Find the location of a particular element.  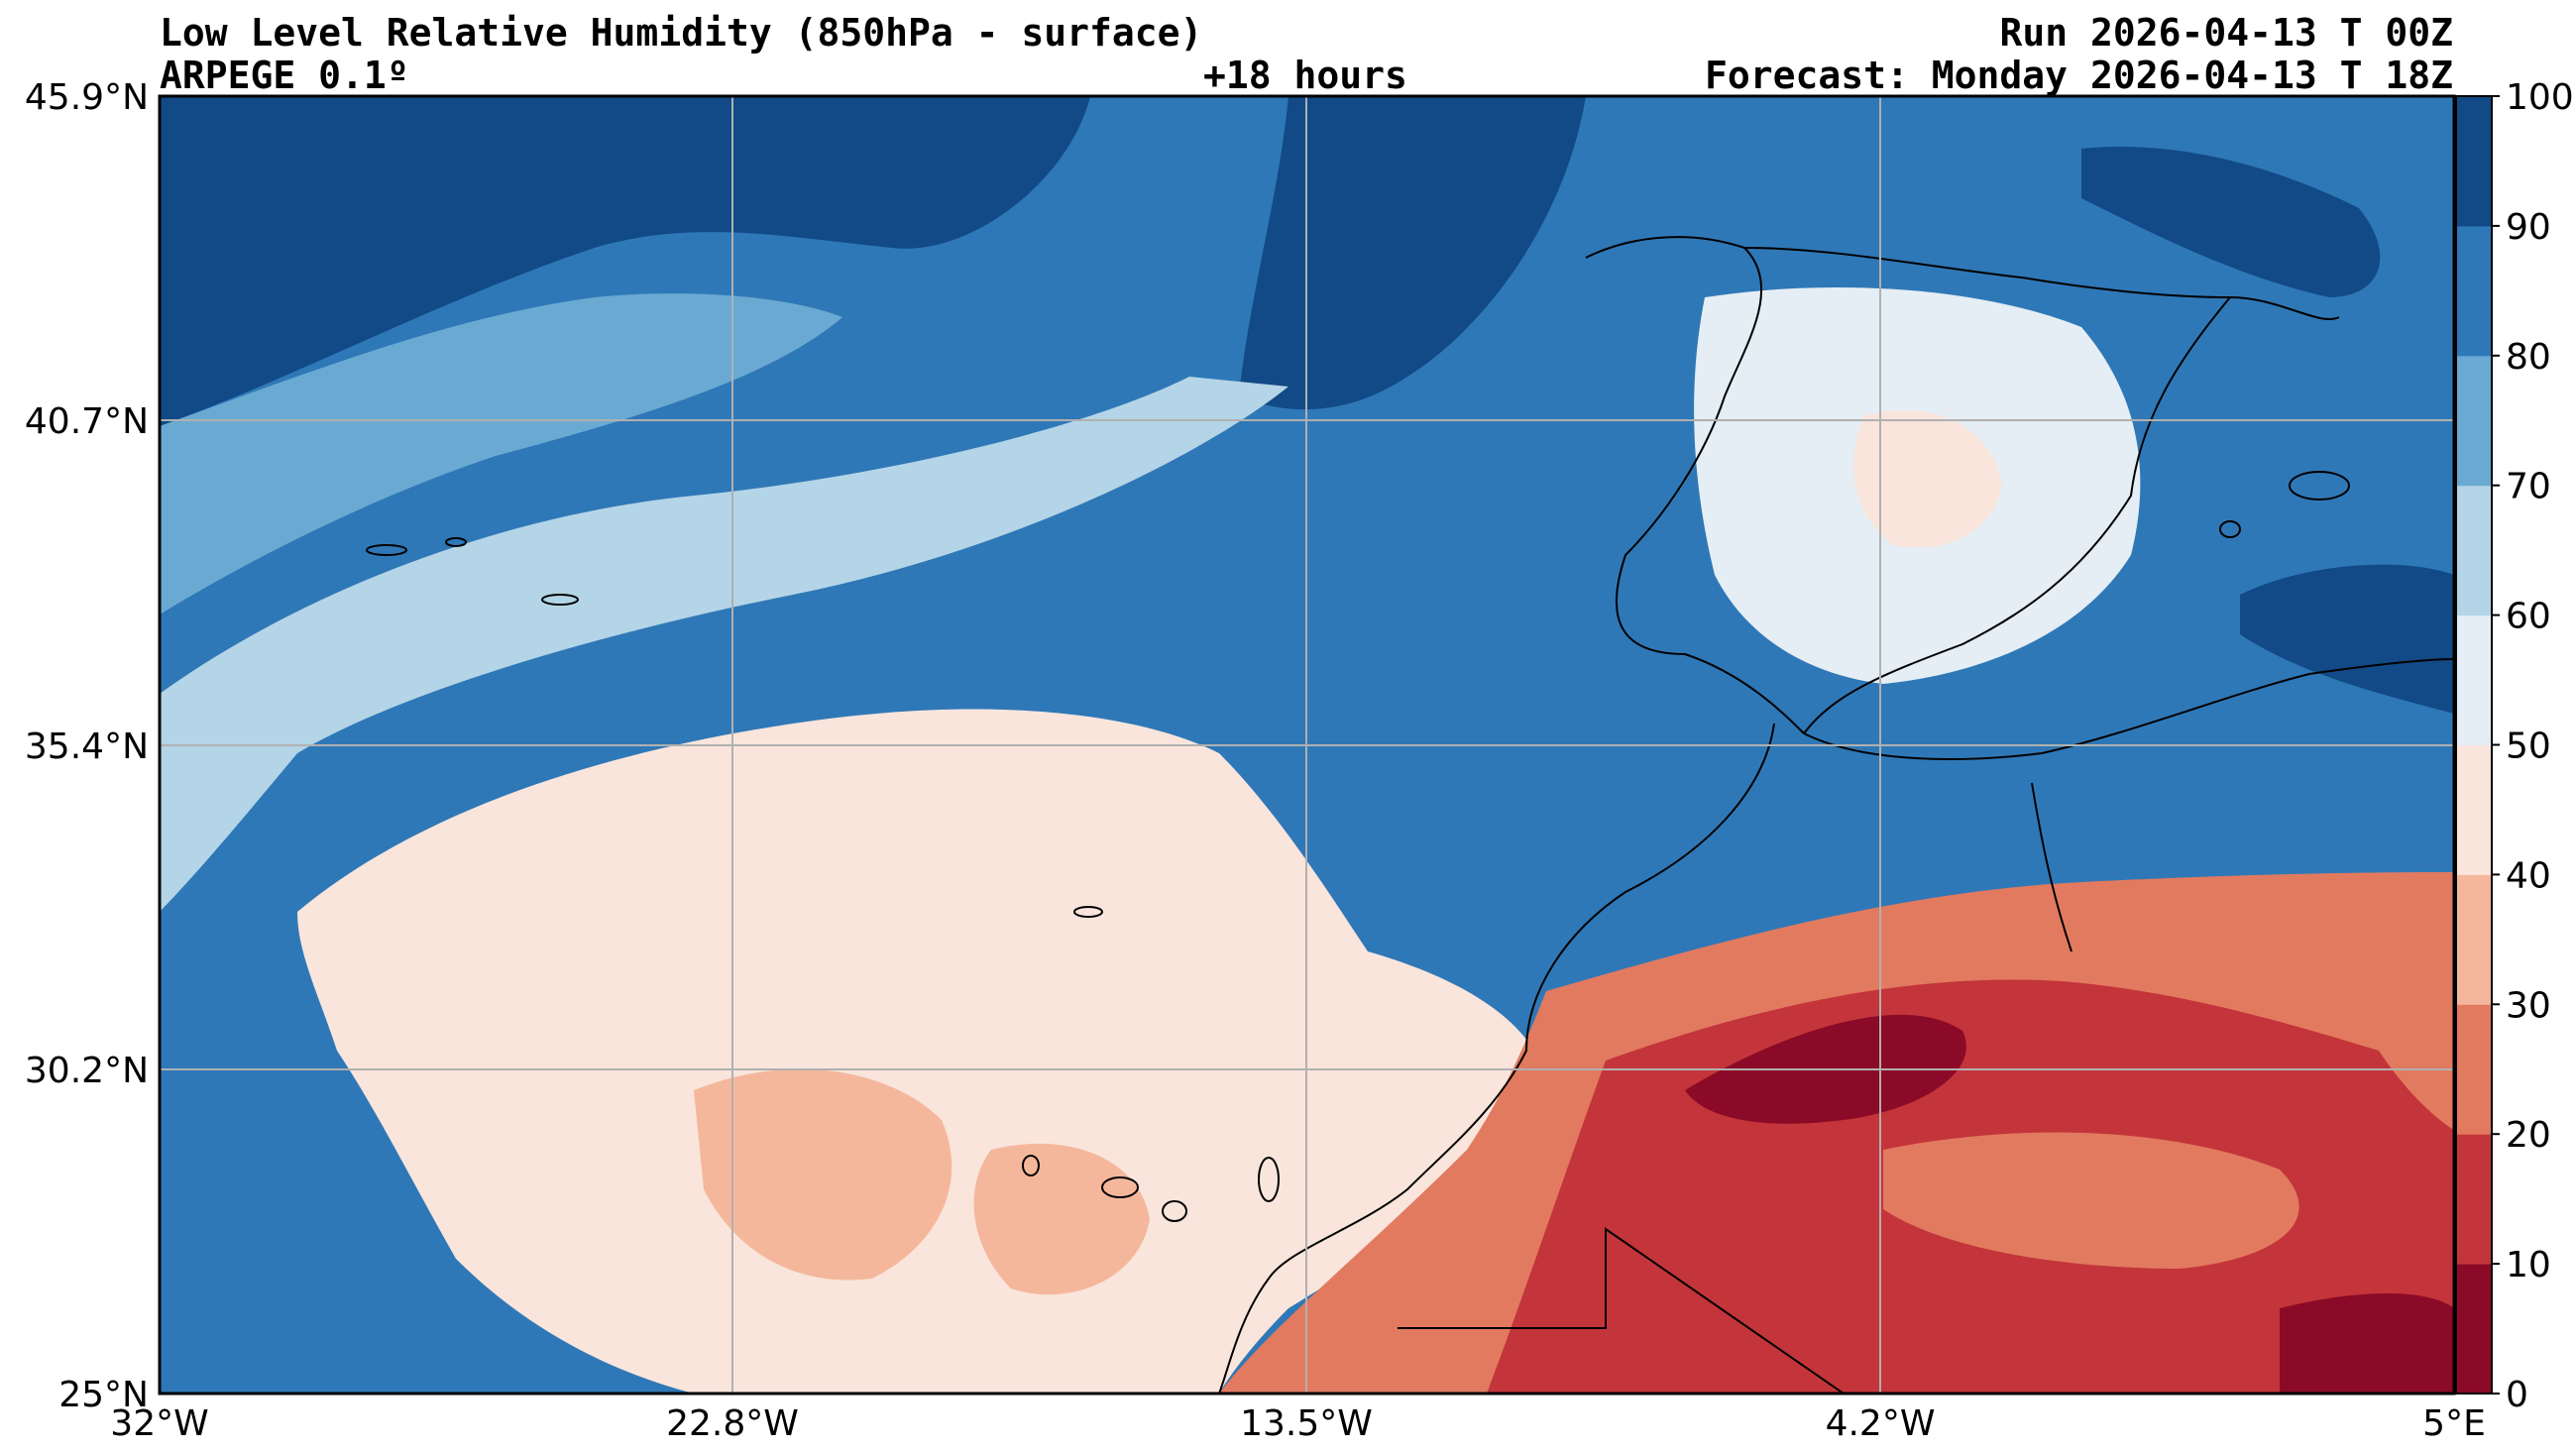

field-medium-blue-band is located at coordinates (501, 453).